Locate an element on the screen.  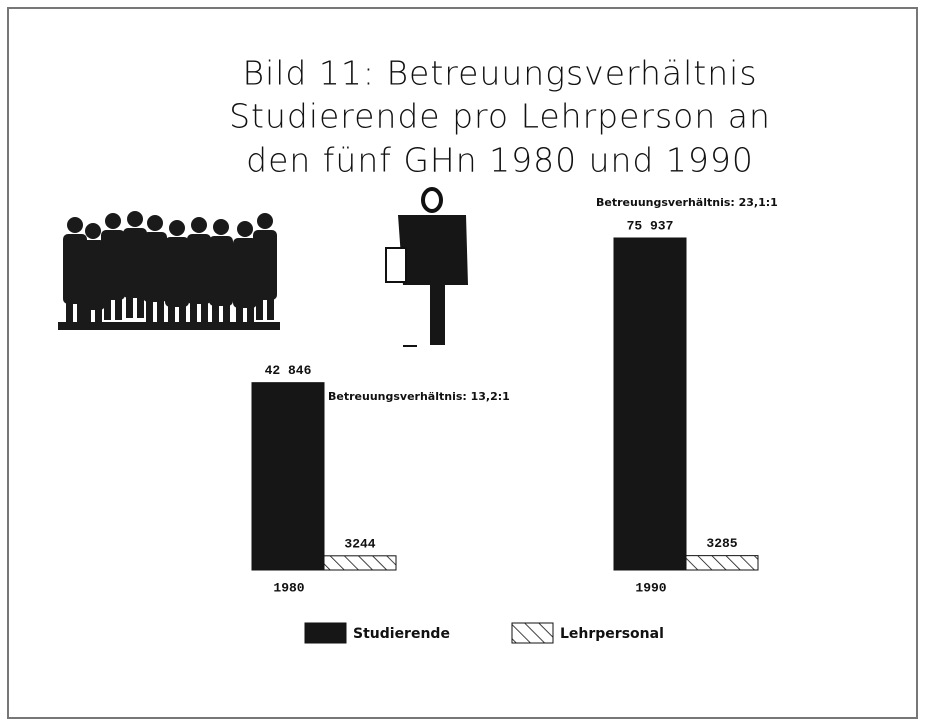
annotation: Betreuungsverhältnis: 23,1:1 is located at coordinates (687, 202).